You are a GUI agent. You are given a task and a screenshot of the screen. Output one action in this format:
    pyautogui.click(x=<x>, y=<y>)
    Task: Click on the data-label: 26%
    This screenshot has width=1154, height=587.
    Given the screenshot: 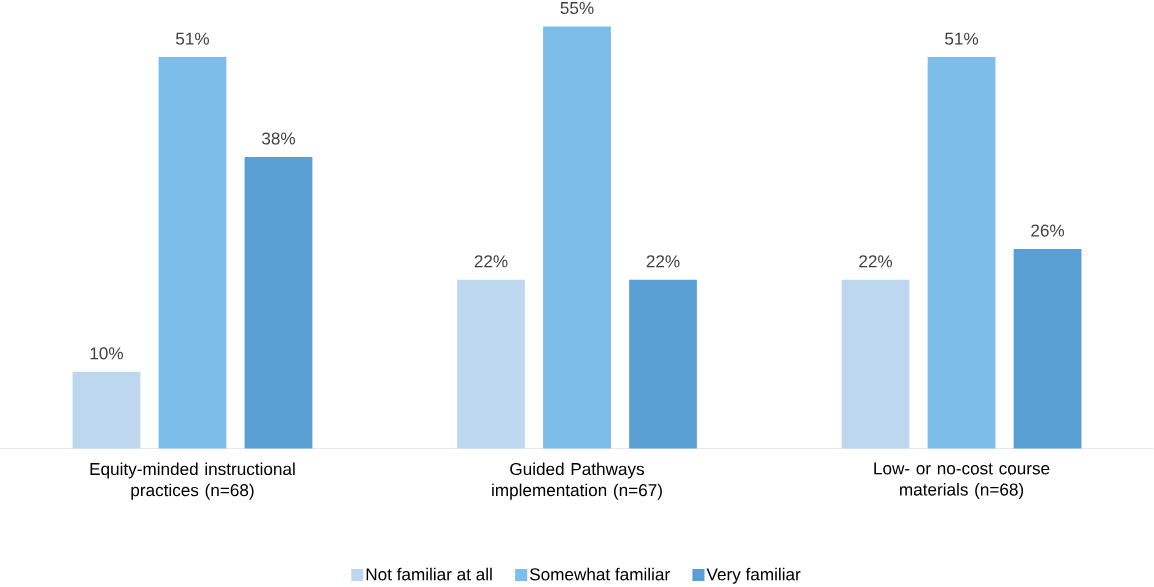 What is the action you would take?
    pyautogui.click(x=1048, y=230)
    